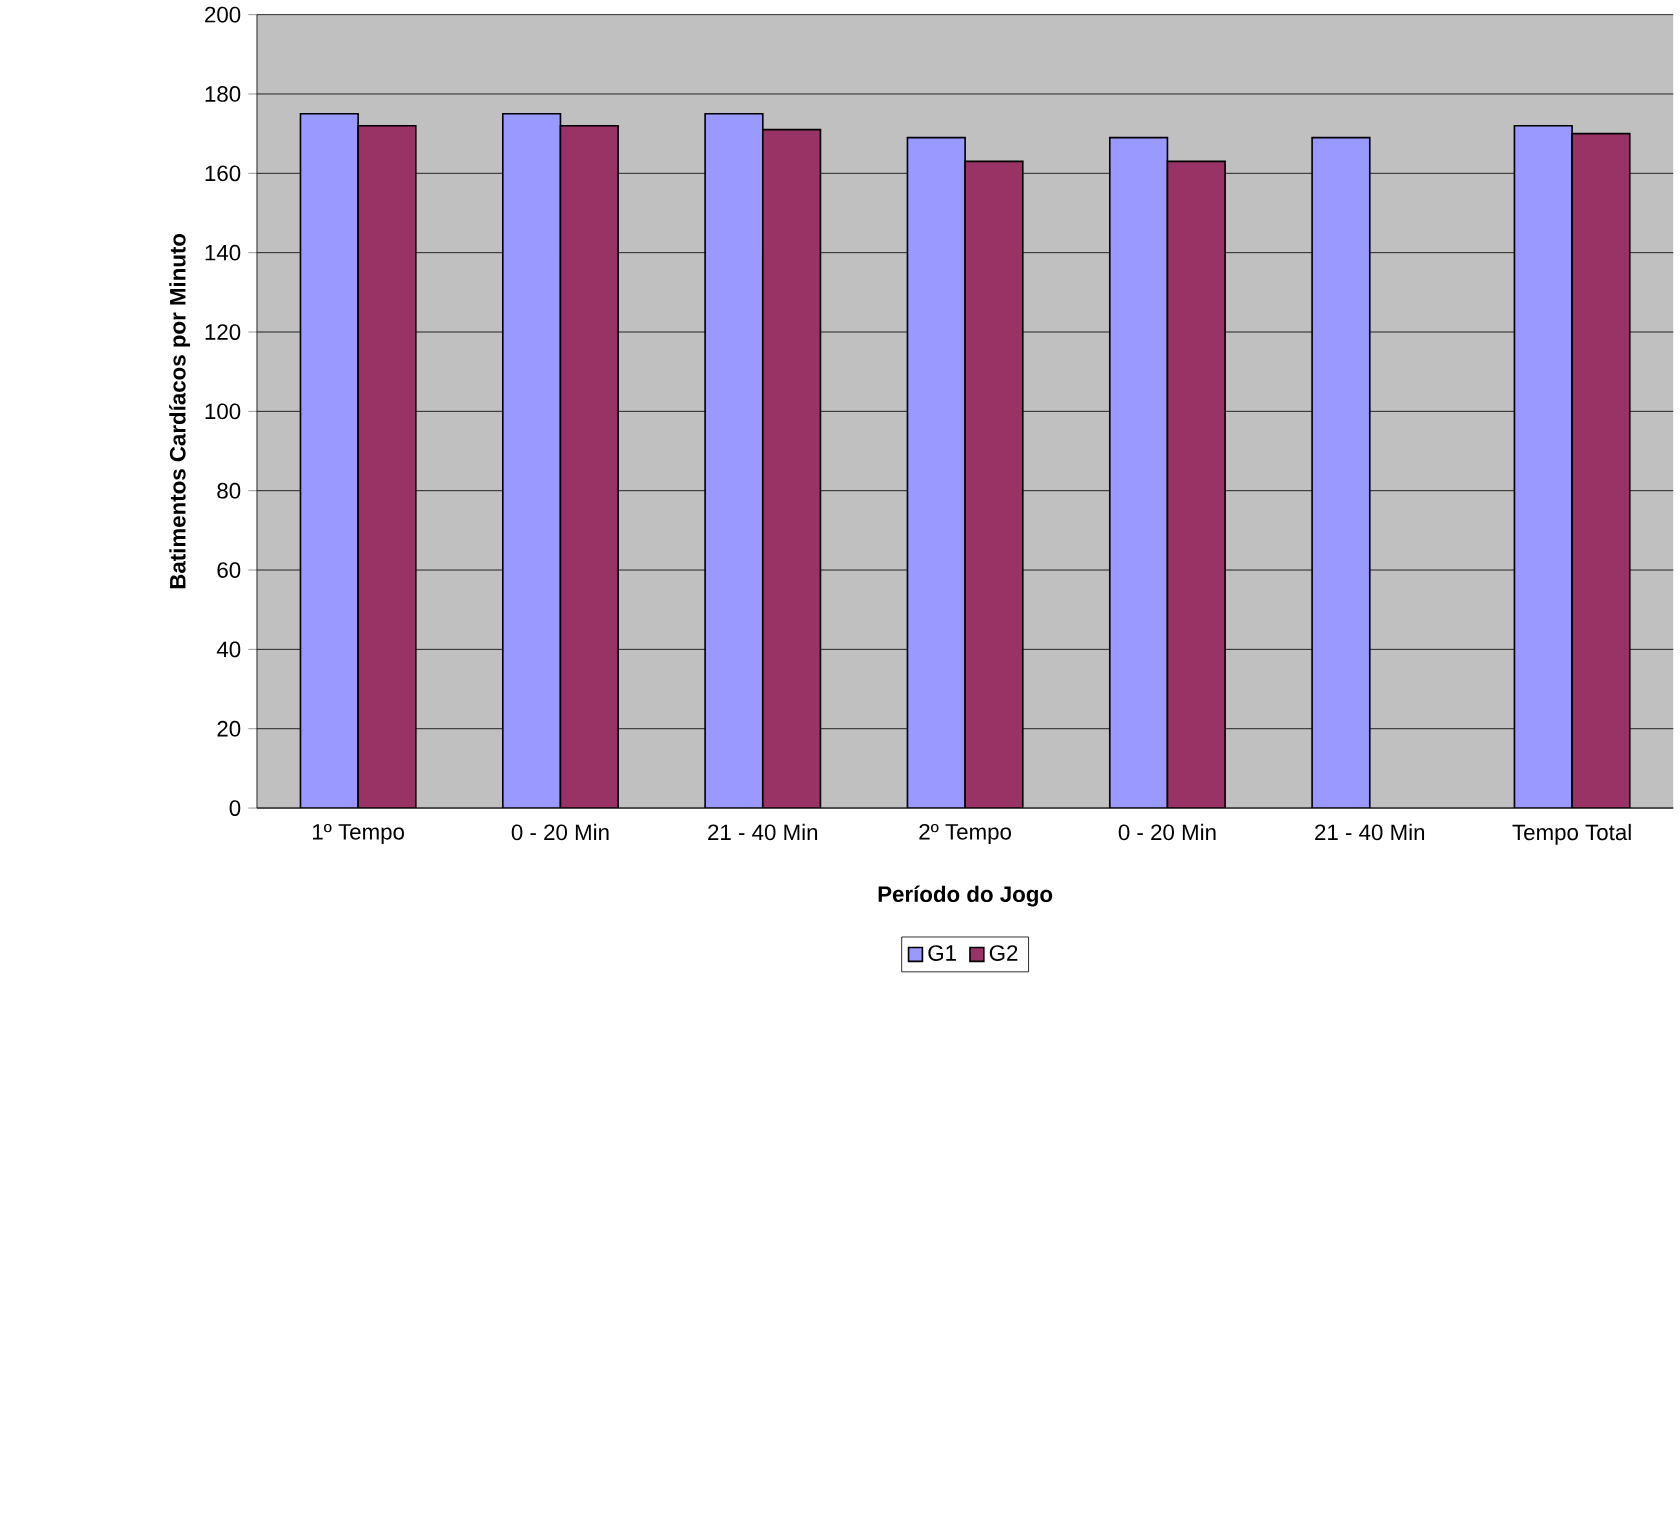  Describe the element at coordinates (223, 94) in the screenshot. I see `y-tick-label: 180` at that location.